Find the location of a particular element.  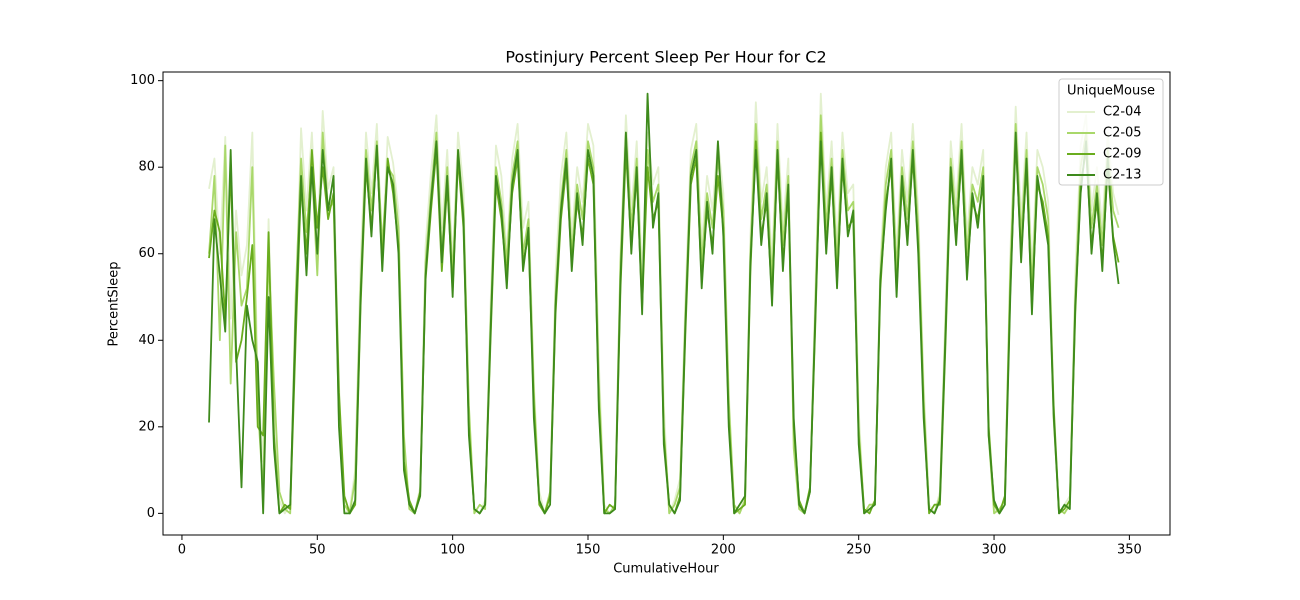

x-tick-label: 0 is located at coordinates (182, 550).